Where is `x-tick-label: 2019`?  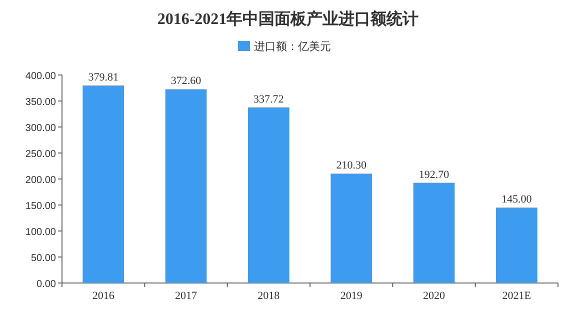
x-tick-label: 2019 is located at coordinates (351, 296).